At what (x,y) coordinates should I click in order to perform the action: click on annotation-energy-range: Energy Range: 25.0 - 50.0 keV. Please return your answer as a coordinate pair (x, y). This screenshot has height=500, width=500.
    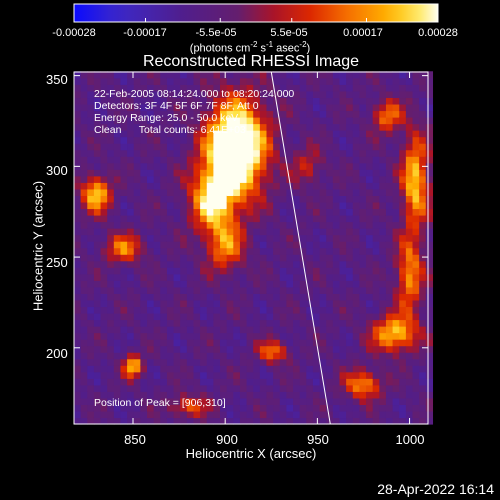
    Looking at the image, I should click on (166, 118).